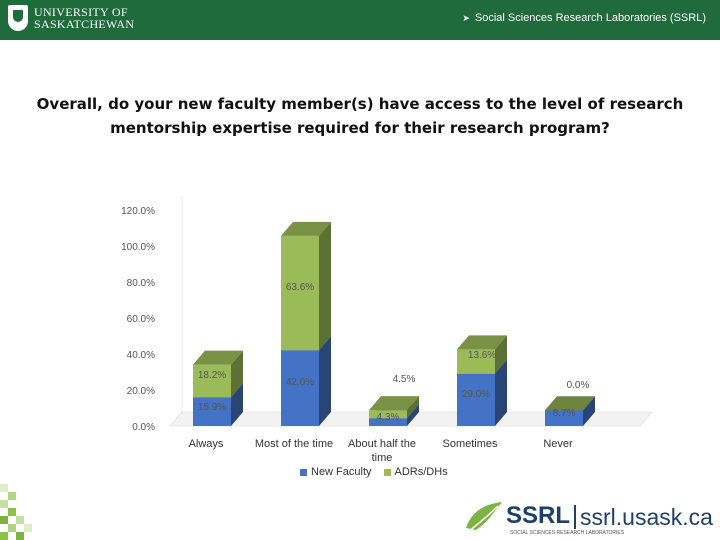  I want to click on data-label: 4.3%, so click(388, 417).